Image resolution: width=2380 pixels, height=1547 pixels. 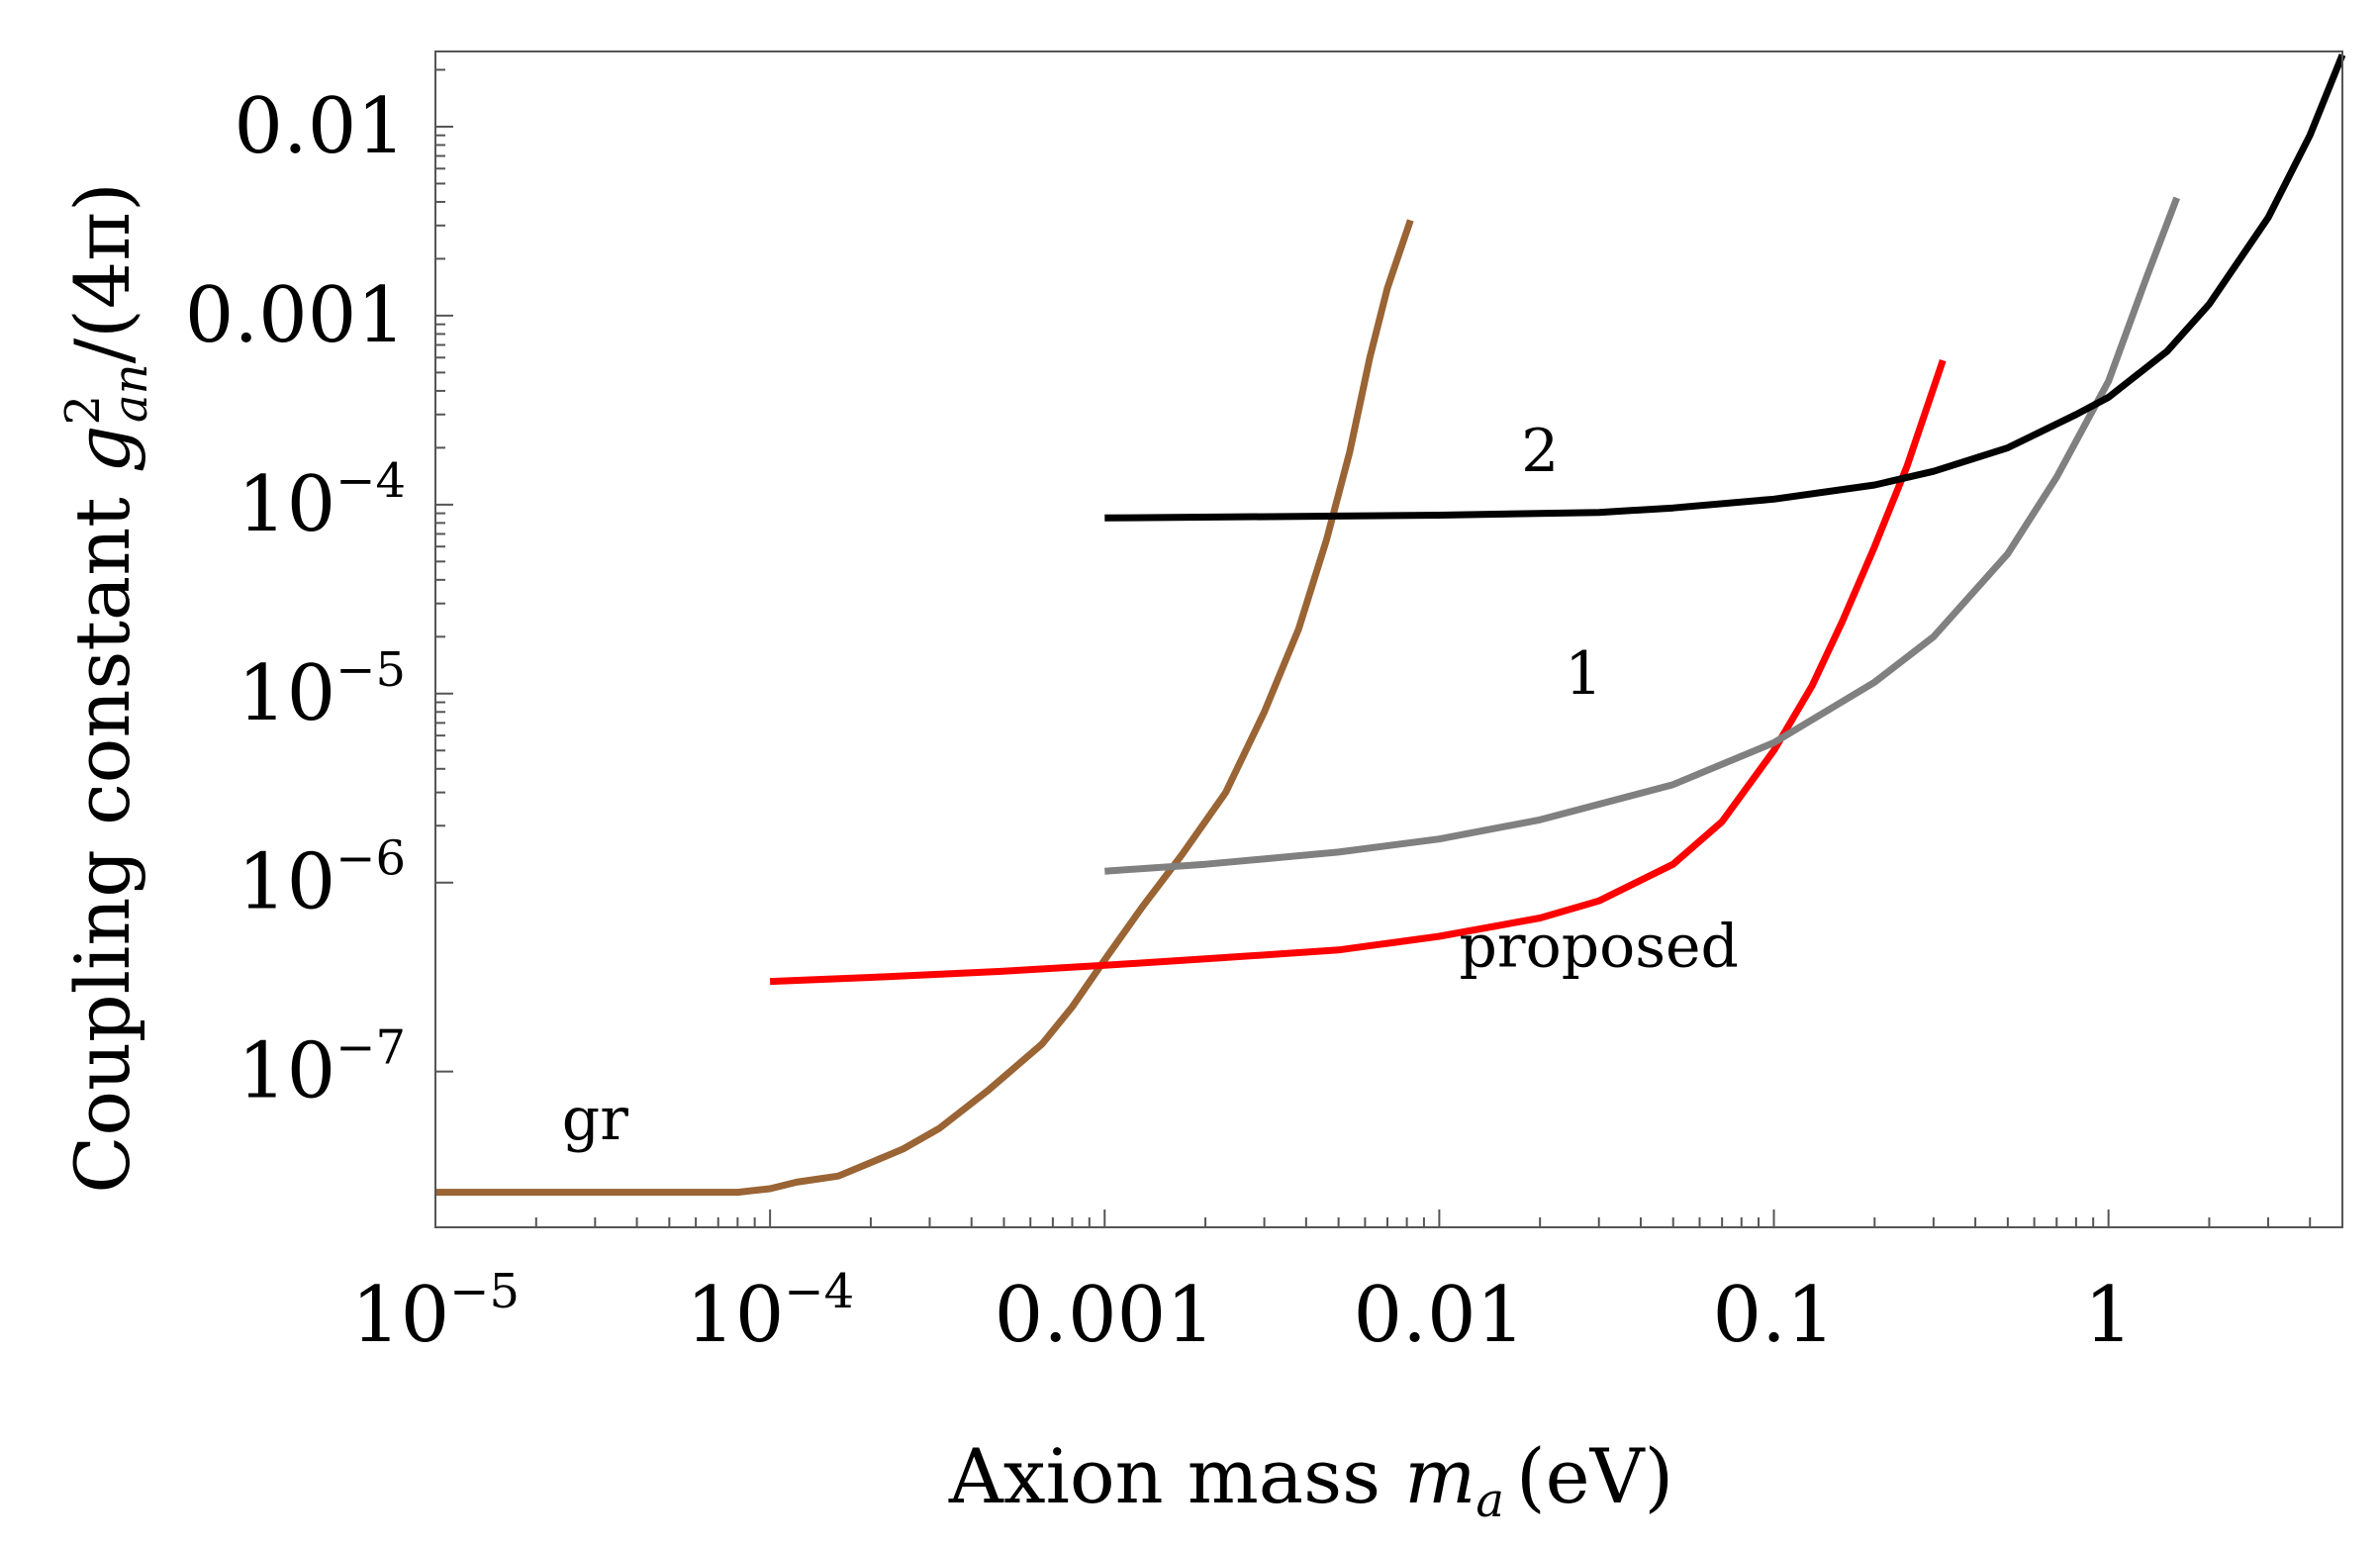 I want to click on y-tick-label: 0.001, so click(x=295, y=316).